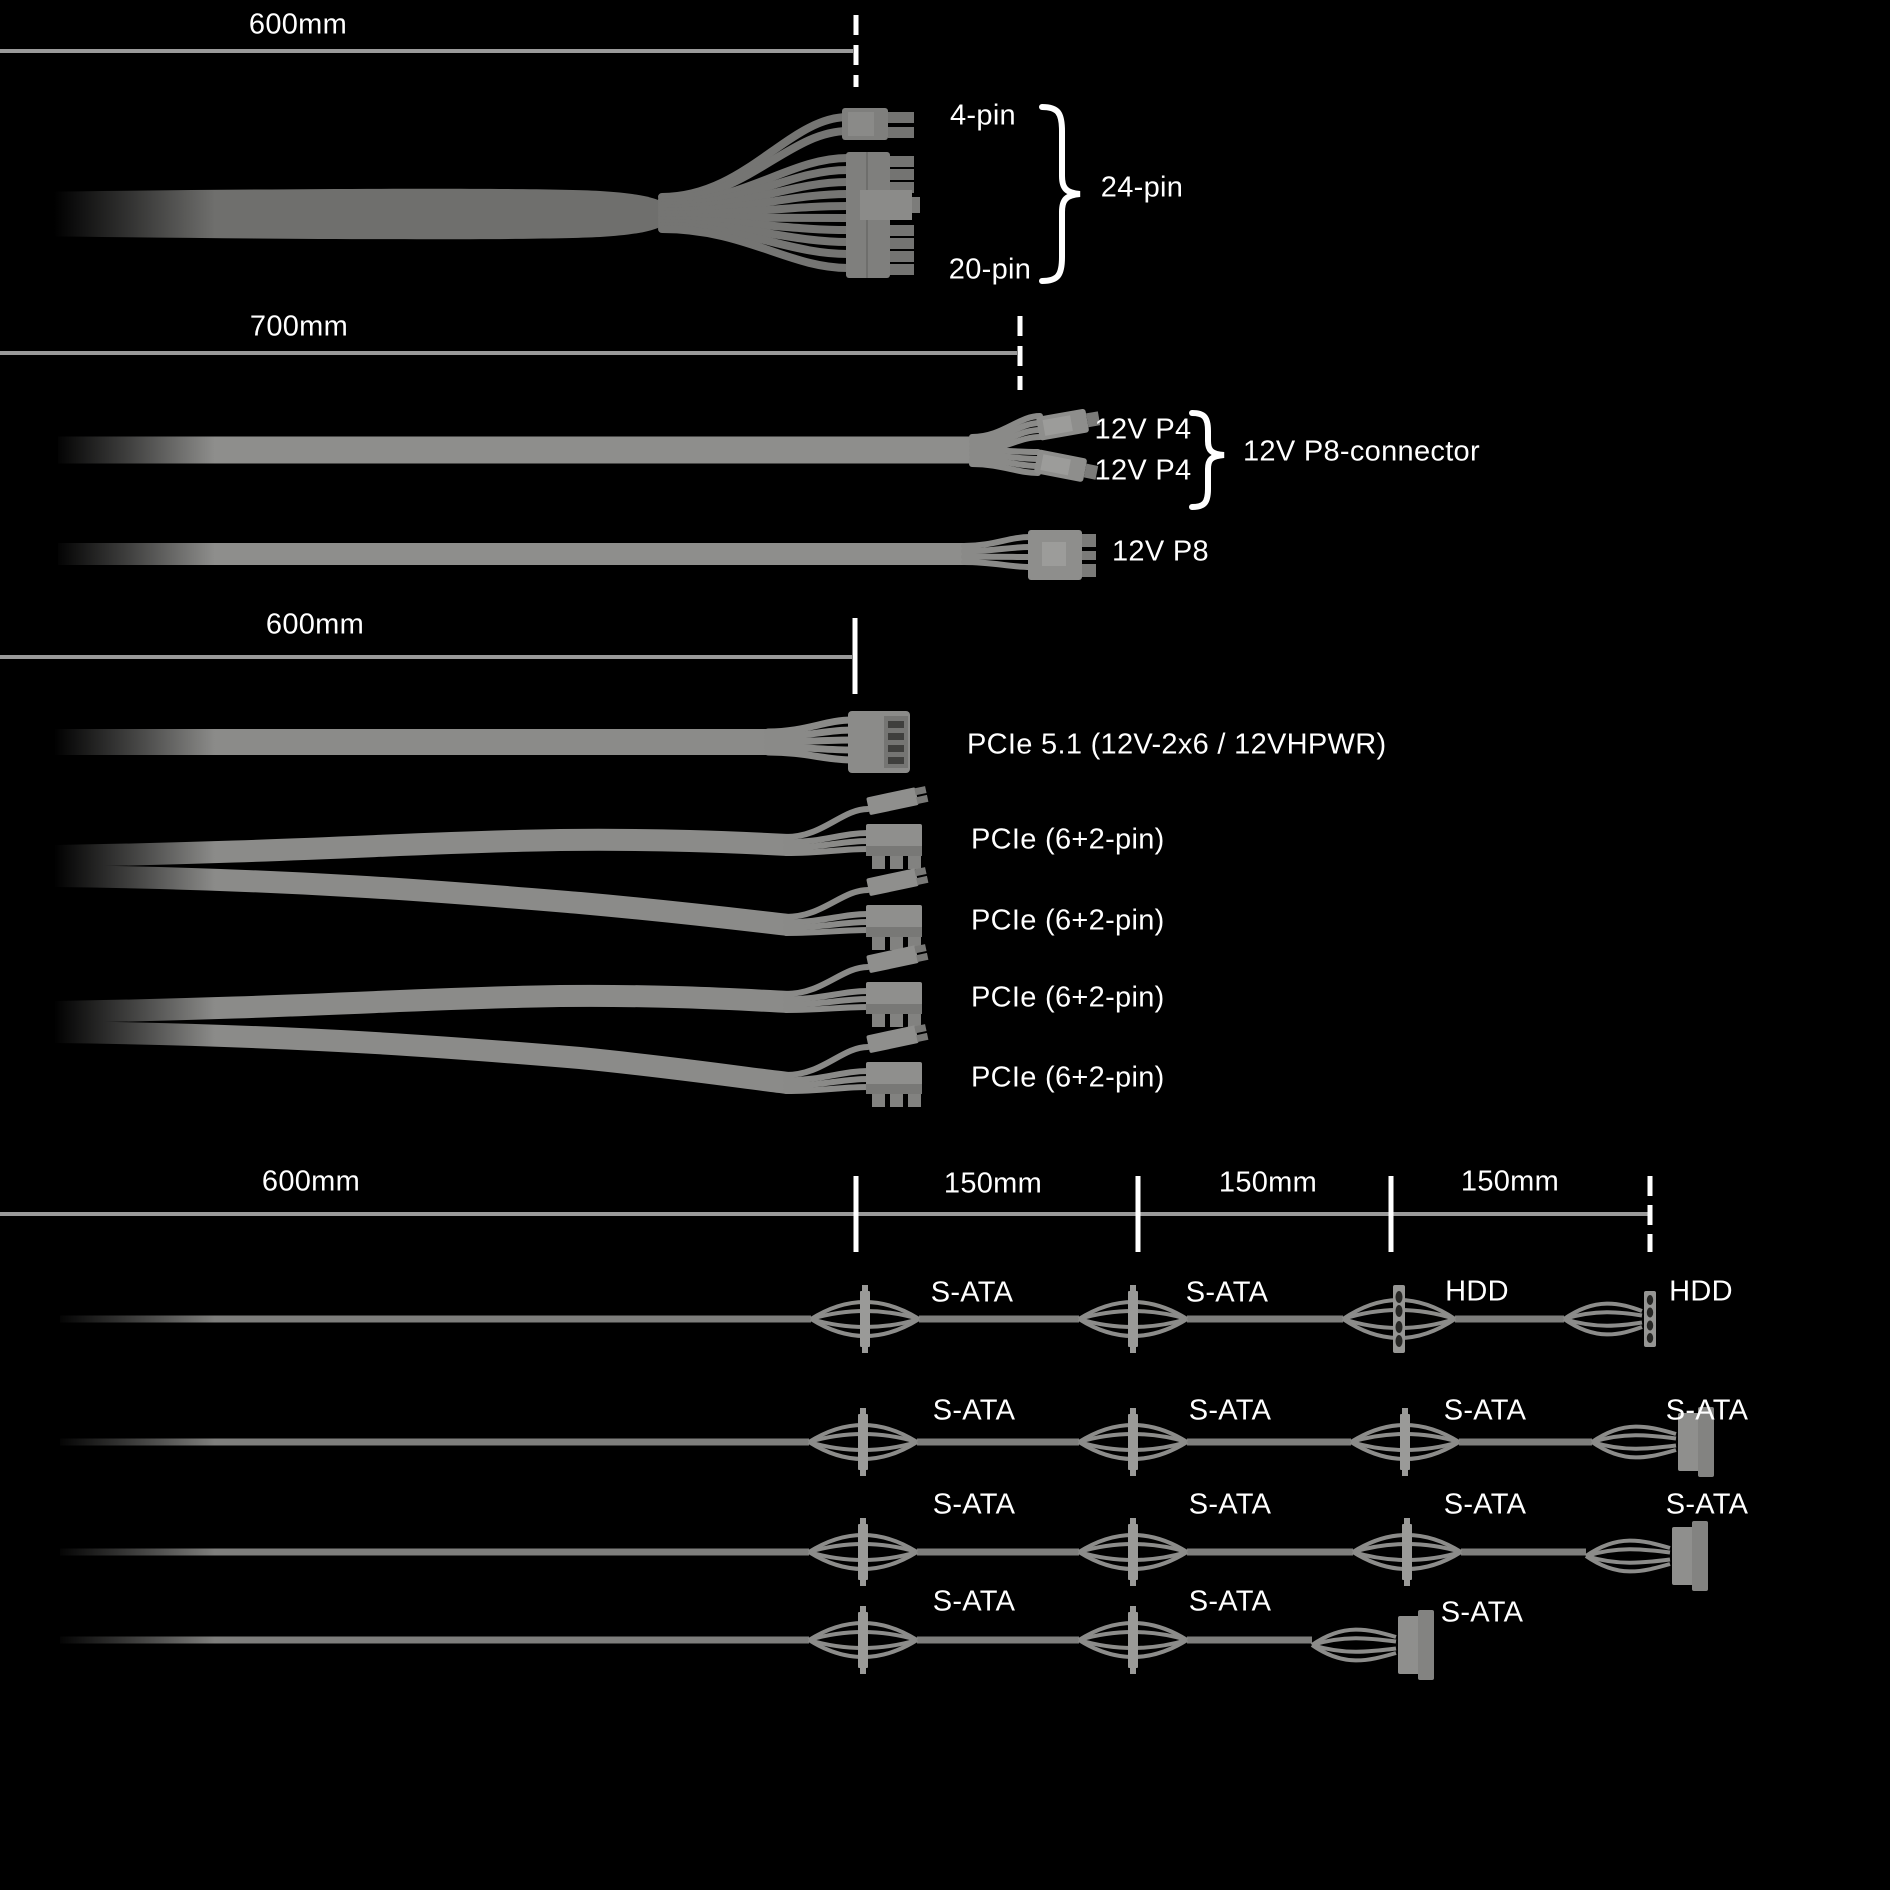  Describe the element at coordinates (1230, 1504) in the screenshot. I see `label-row3-sata-2: S-ATA` at that location.